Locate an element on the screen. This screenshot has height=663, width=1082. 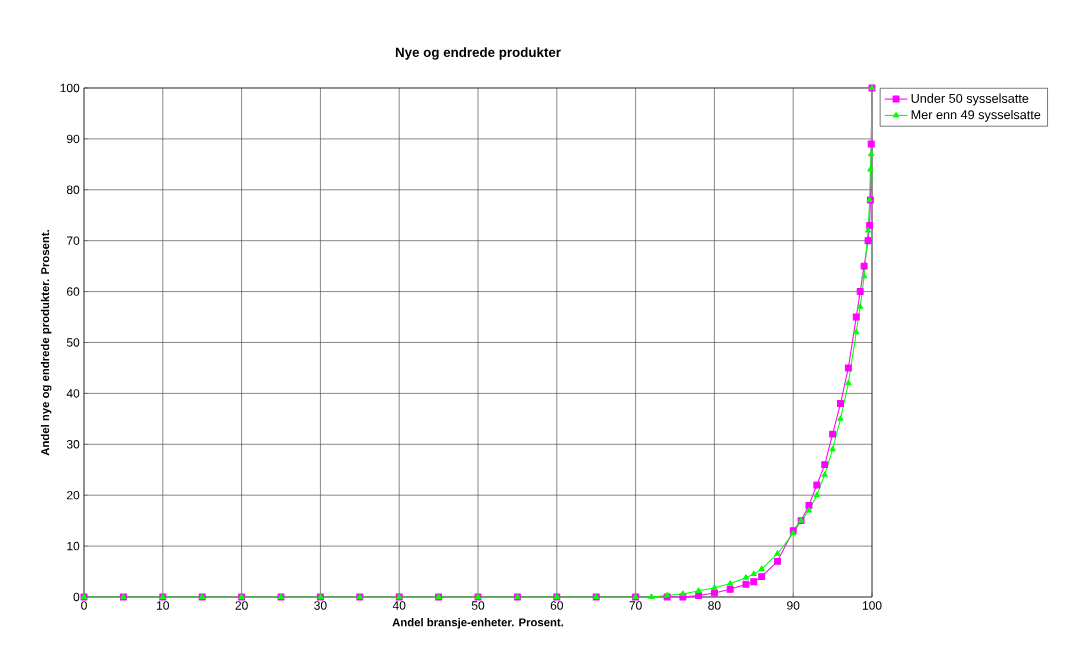
x-tick-label: 70 is located at coordinates (635, 605).